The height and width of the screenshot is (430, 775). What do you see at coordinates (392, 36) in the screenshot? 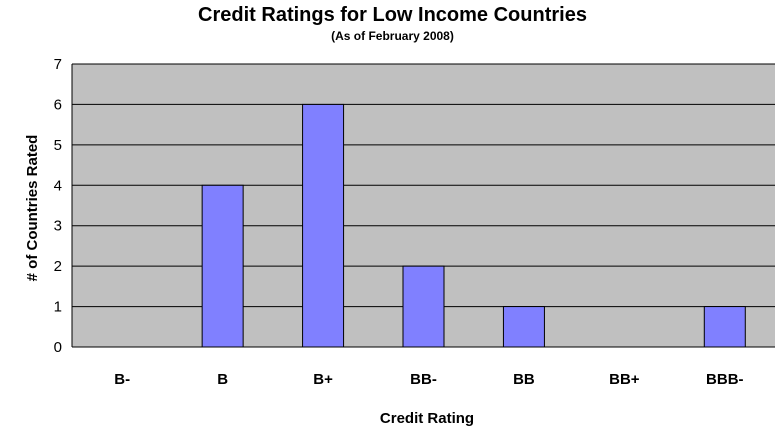
I see `chart-subtitle: (As of February 2008)` at bounding box center [392, 36].